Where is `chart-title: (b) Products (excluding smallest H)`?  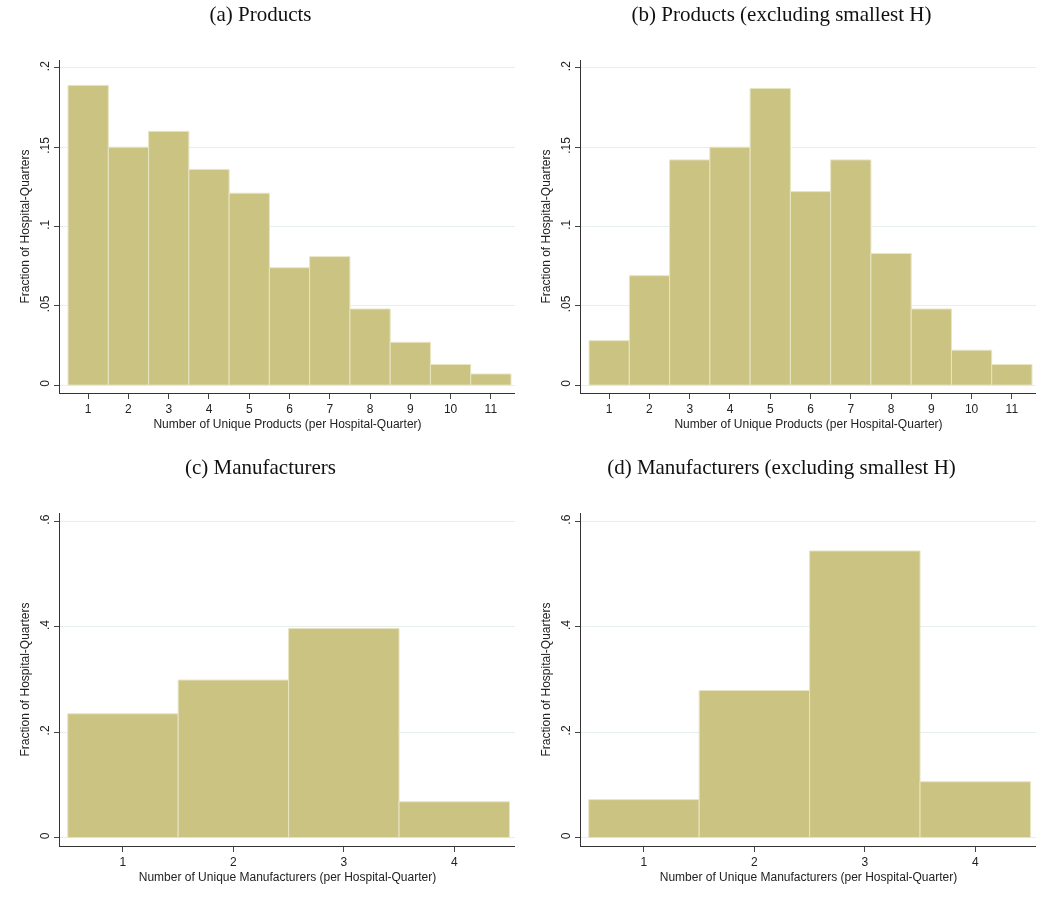 chart-title: (b) Products (excluding smallest H) is located at coordinates (781, 14).